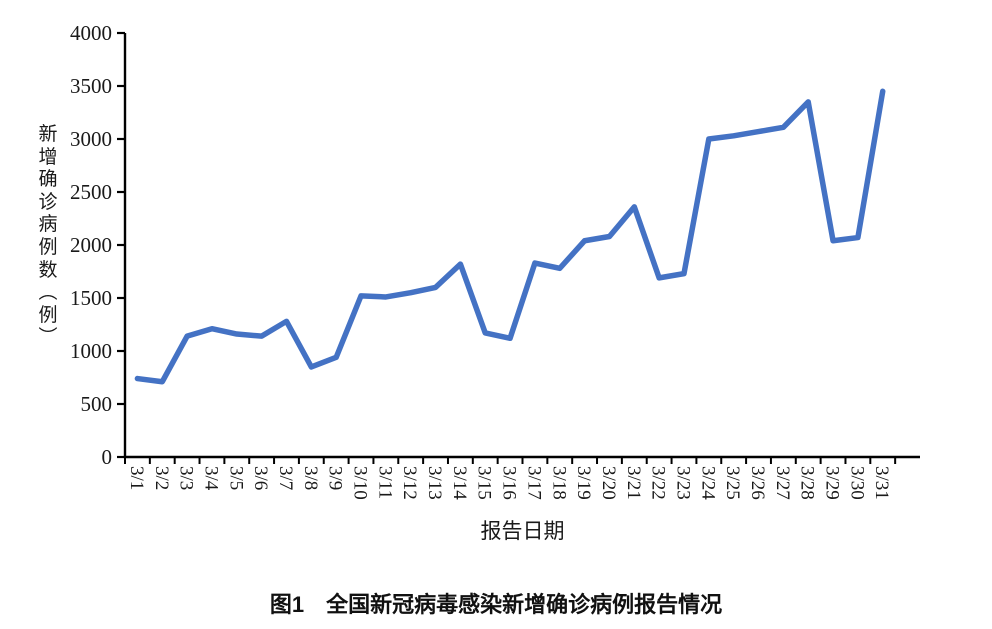 The image size is (992, 629). I want to click on x-tick-label: 3/15, so click(484, 483).